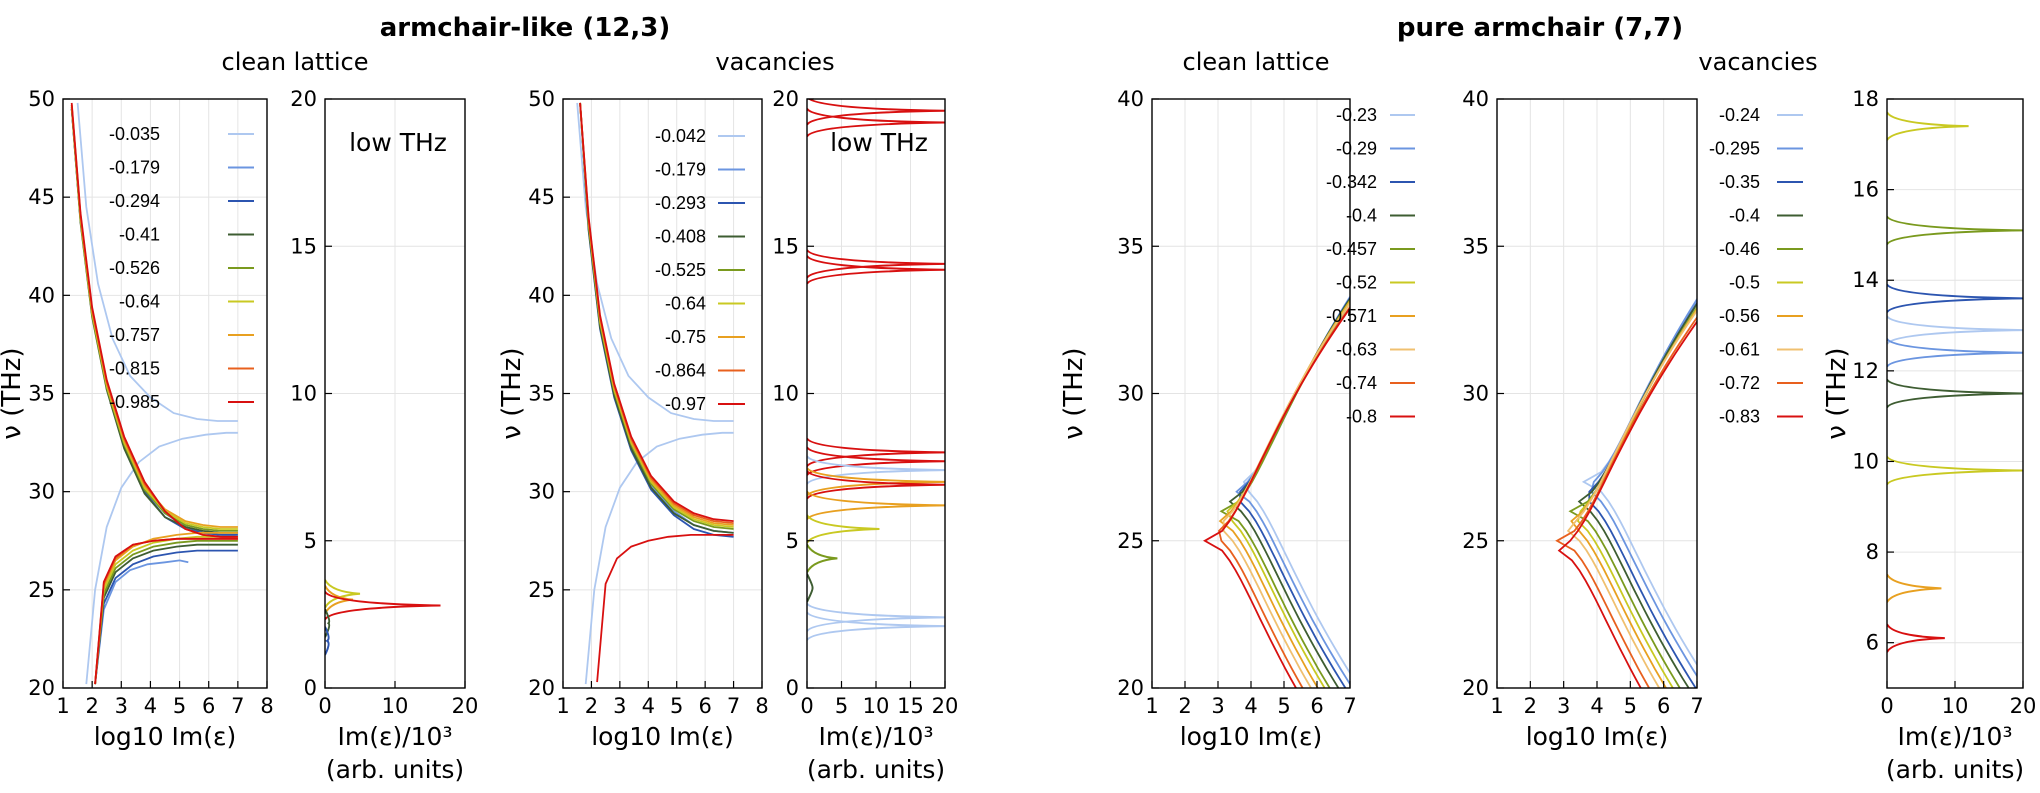  What do you see at coordinates (680, 136) in the screenshot?
I see `legend-label: -0.042` at bounding box center [680, 136].